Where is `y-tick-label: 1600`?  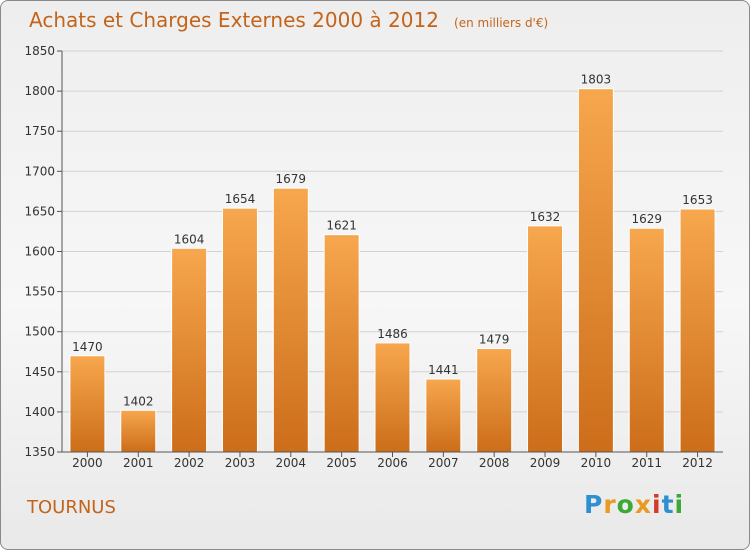 y-tick-label: 1600 is located at coordinates (39, 252).